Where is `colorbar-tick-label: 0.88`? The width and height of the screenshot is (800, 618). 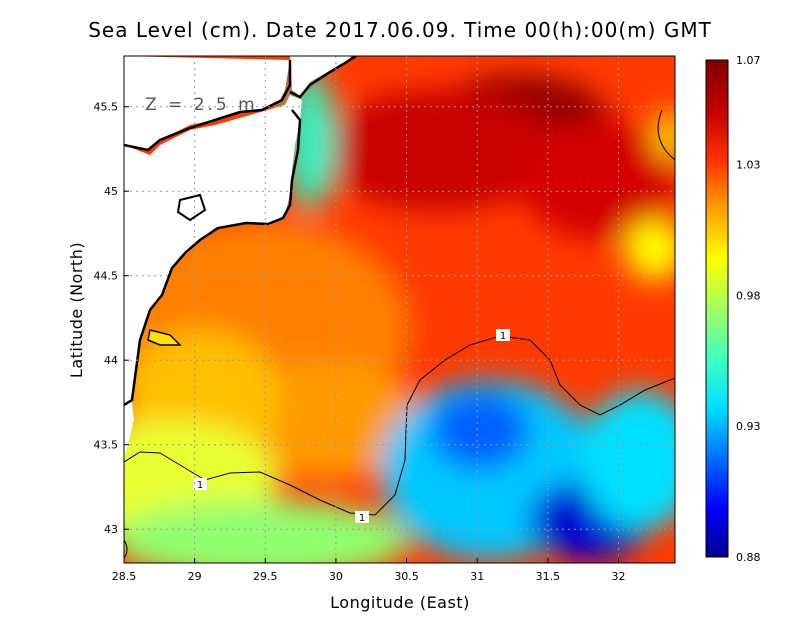 colorbar-tick-label: 0.88 is located at coordinates (748, 557).